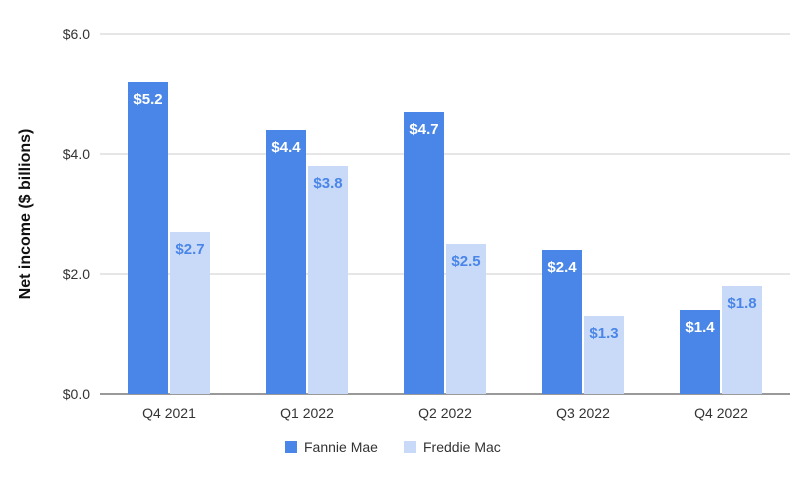  I want to click on data-label: $1.4, so click(700, 327).